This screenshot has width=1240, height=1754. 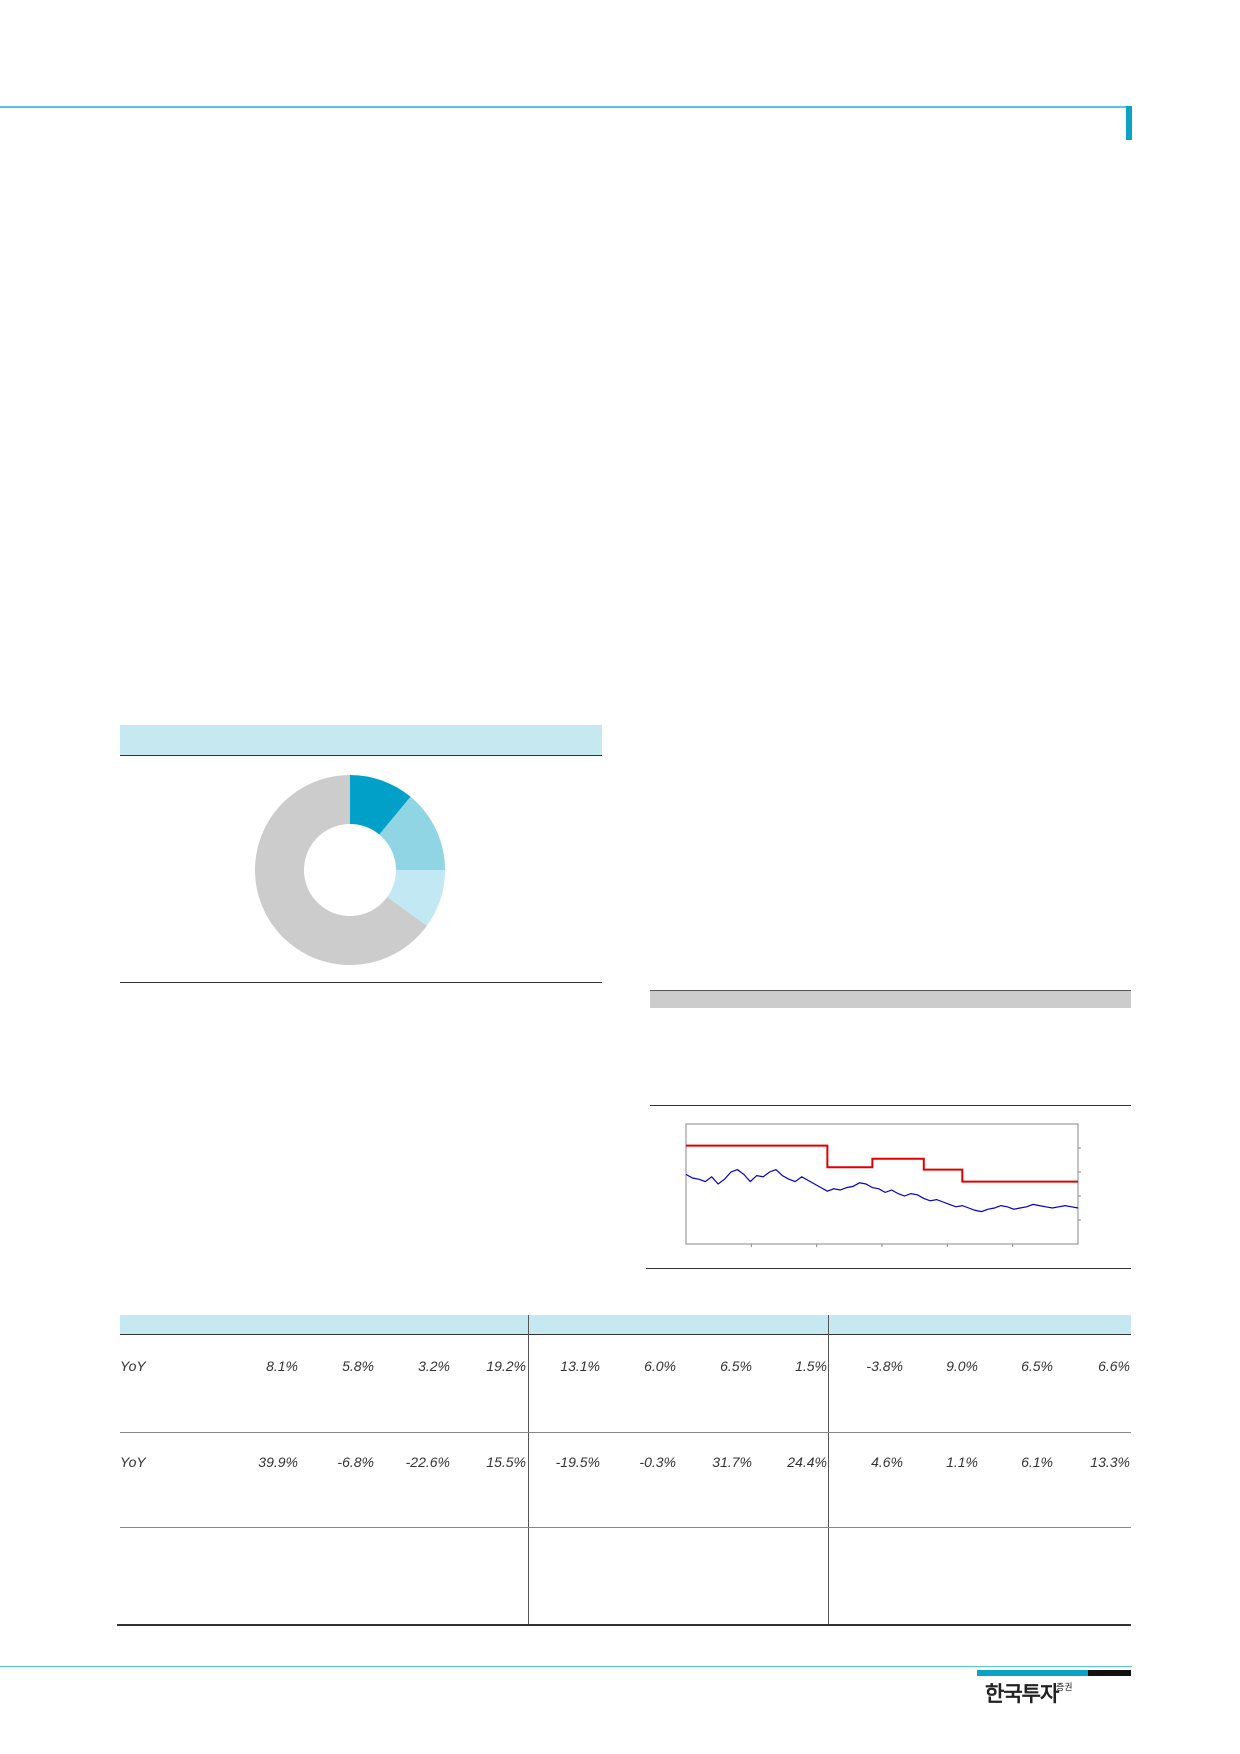 What do you see at coordinates (888, 1268) in the screenshot?
I see `price-chart-bottom-rule` at bounding box center [888, 1268].